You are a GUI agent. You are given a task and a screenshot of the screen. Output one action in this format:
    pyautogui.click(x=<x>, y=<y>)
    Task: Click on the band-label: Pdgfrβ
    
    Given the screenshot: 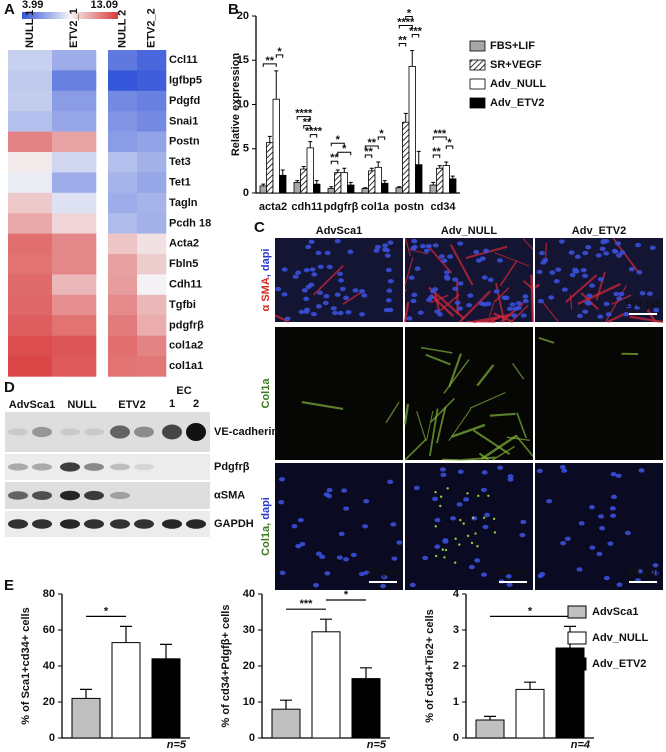 What is the action you would take?
    pyautogui.click(x=232, y=467)
    